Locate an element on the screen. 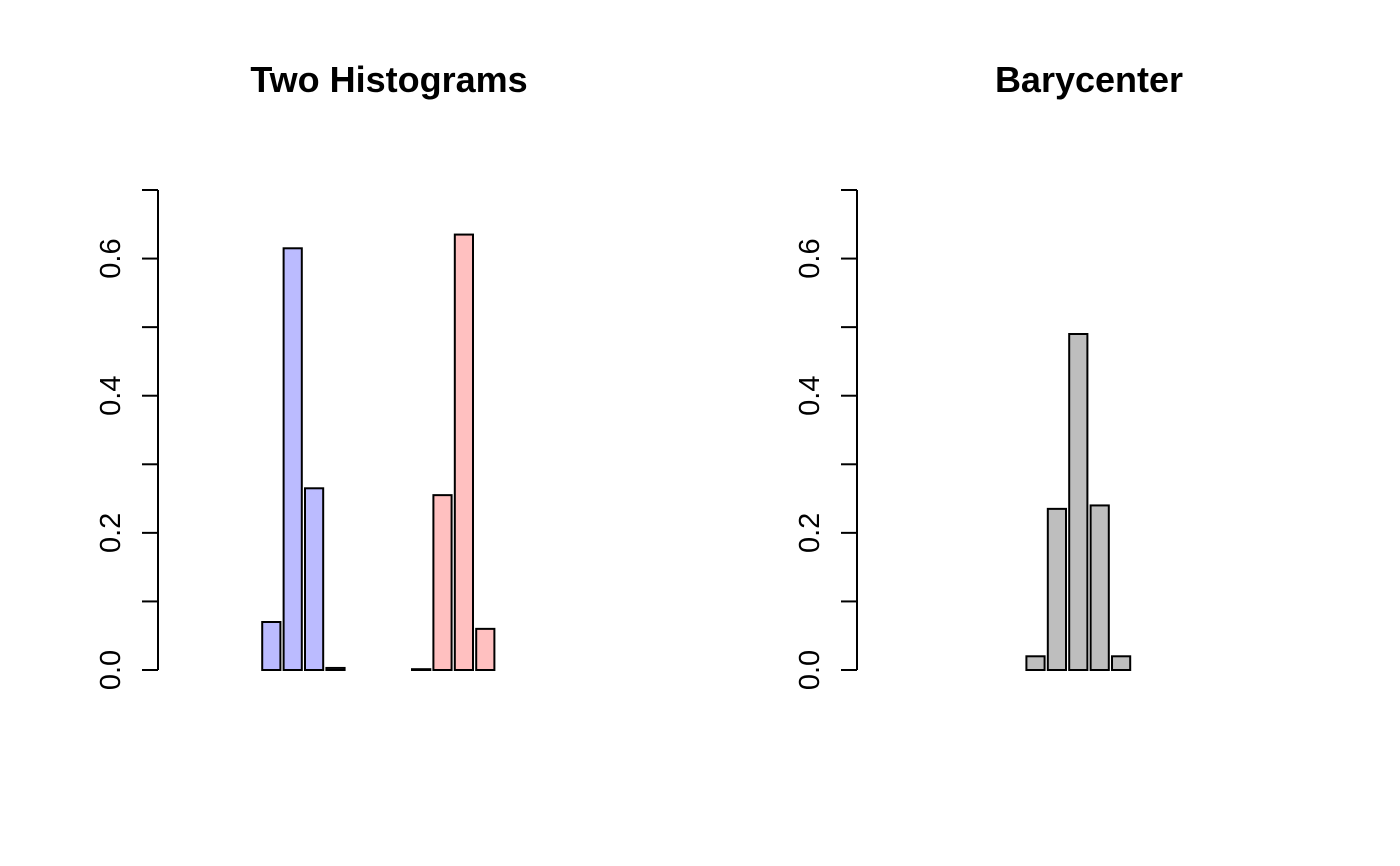 The height and width of the screenshot is (866, 1400). chart-title: Barycenter is located at coordinates (1089, 79).